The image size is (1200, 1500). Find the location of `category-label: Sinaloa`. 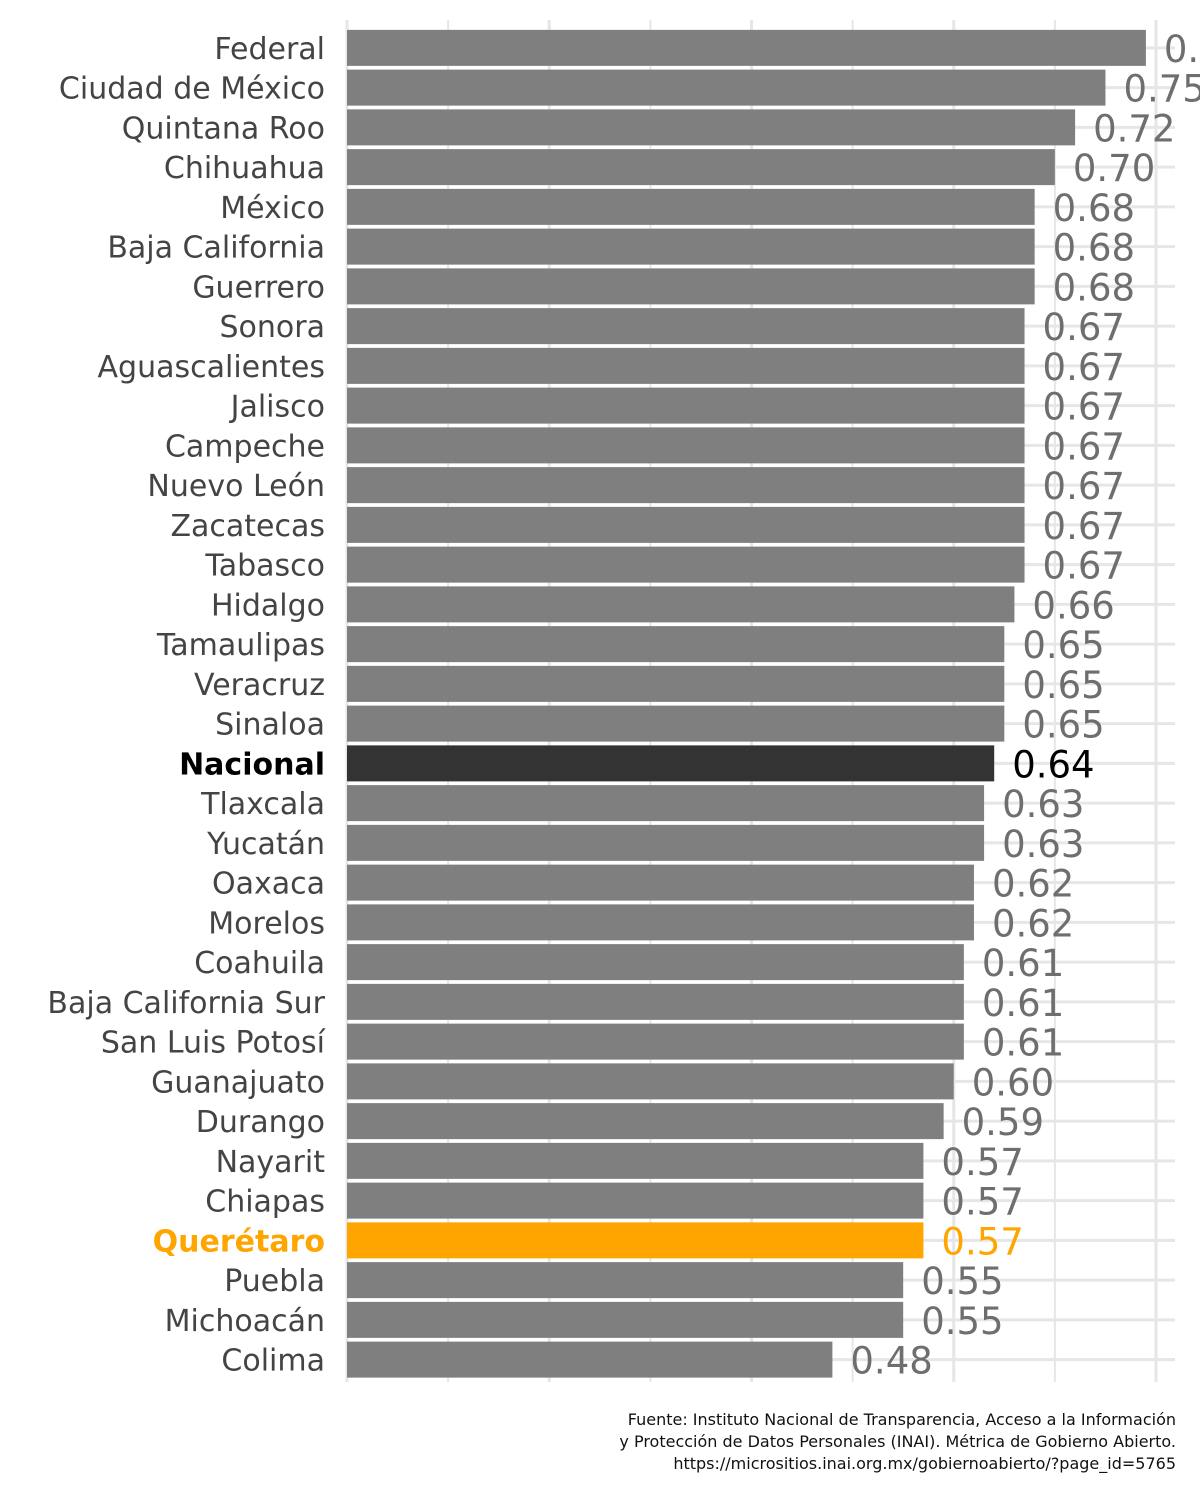

category-label: Sinaloa is located at coordinates (270, 725).